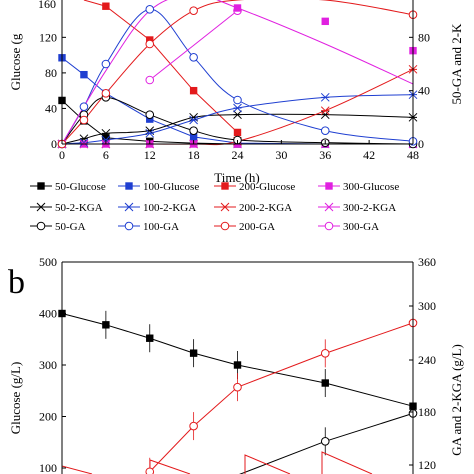  Describe the element at coordinates (238, 155) in the screenshot. I see `panel-a-x-tick-label: 24` at that location.